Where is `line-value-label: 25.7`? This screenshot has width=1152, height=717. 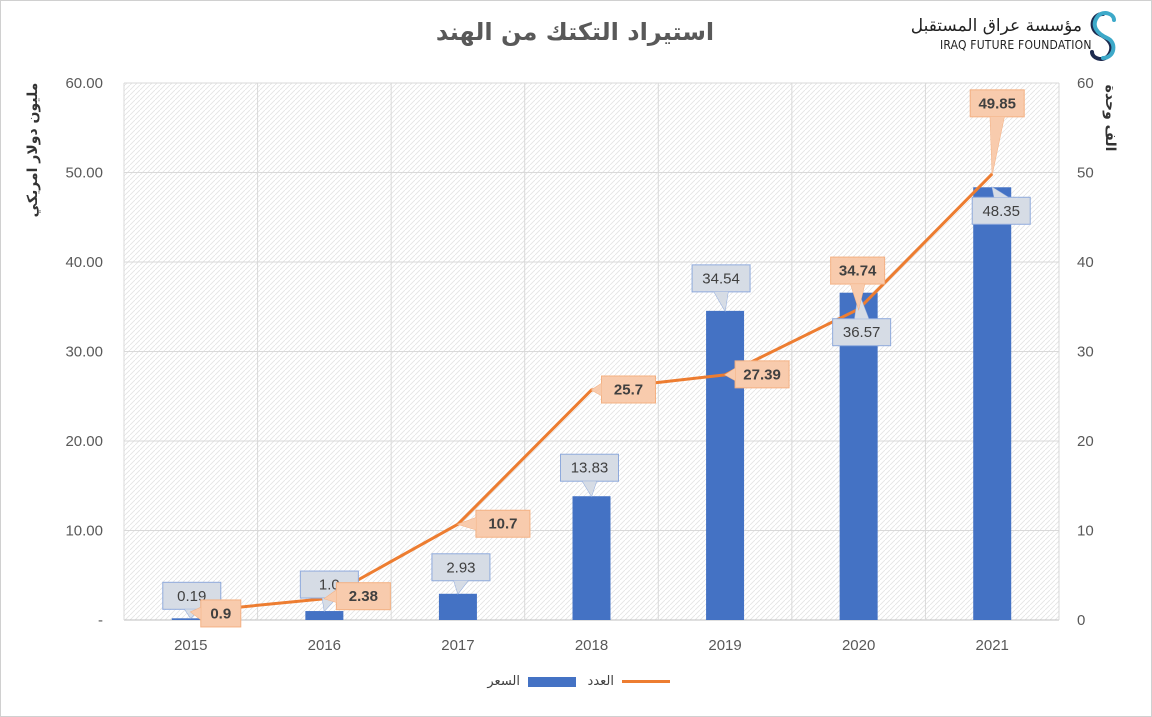
line-value-label: 25.7 is located at coordinates (623, 389).